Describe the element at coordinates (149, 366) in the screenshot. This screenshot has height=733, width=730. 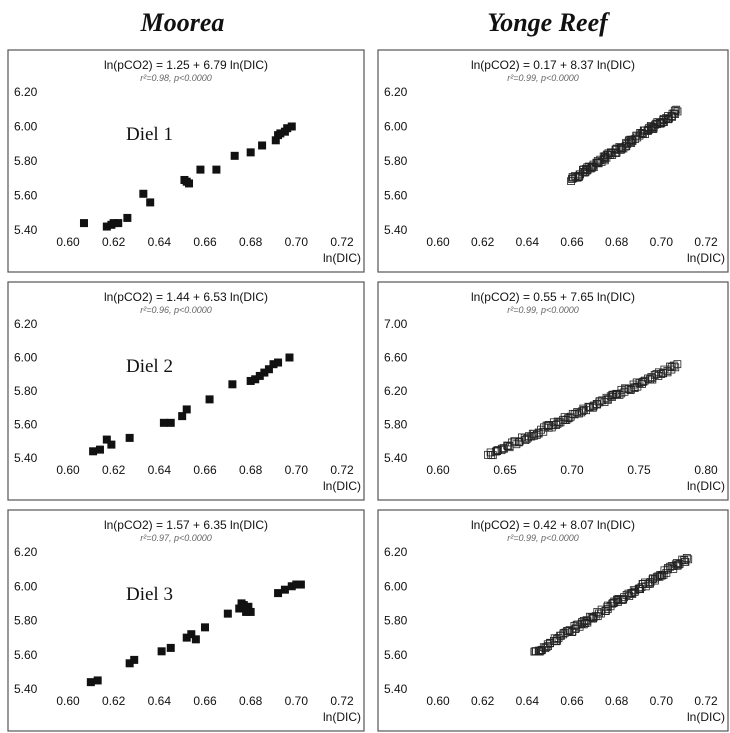
I see `diel-annotation: Diel 2` at that location.